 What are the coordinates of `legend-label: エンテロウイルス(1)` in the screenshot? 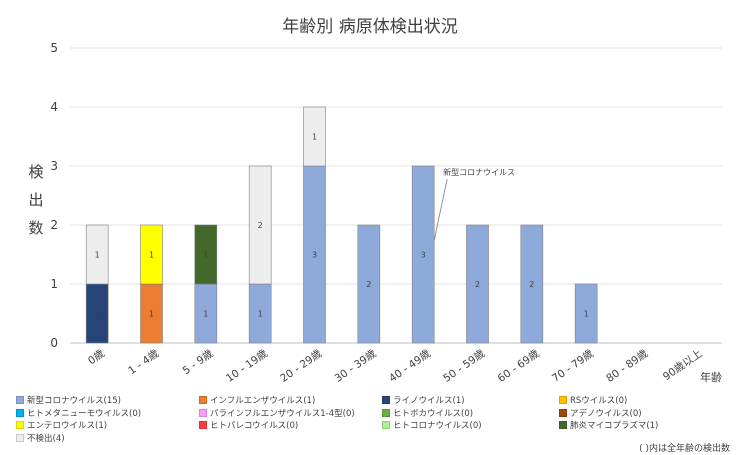 It's located at (67, 426).